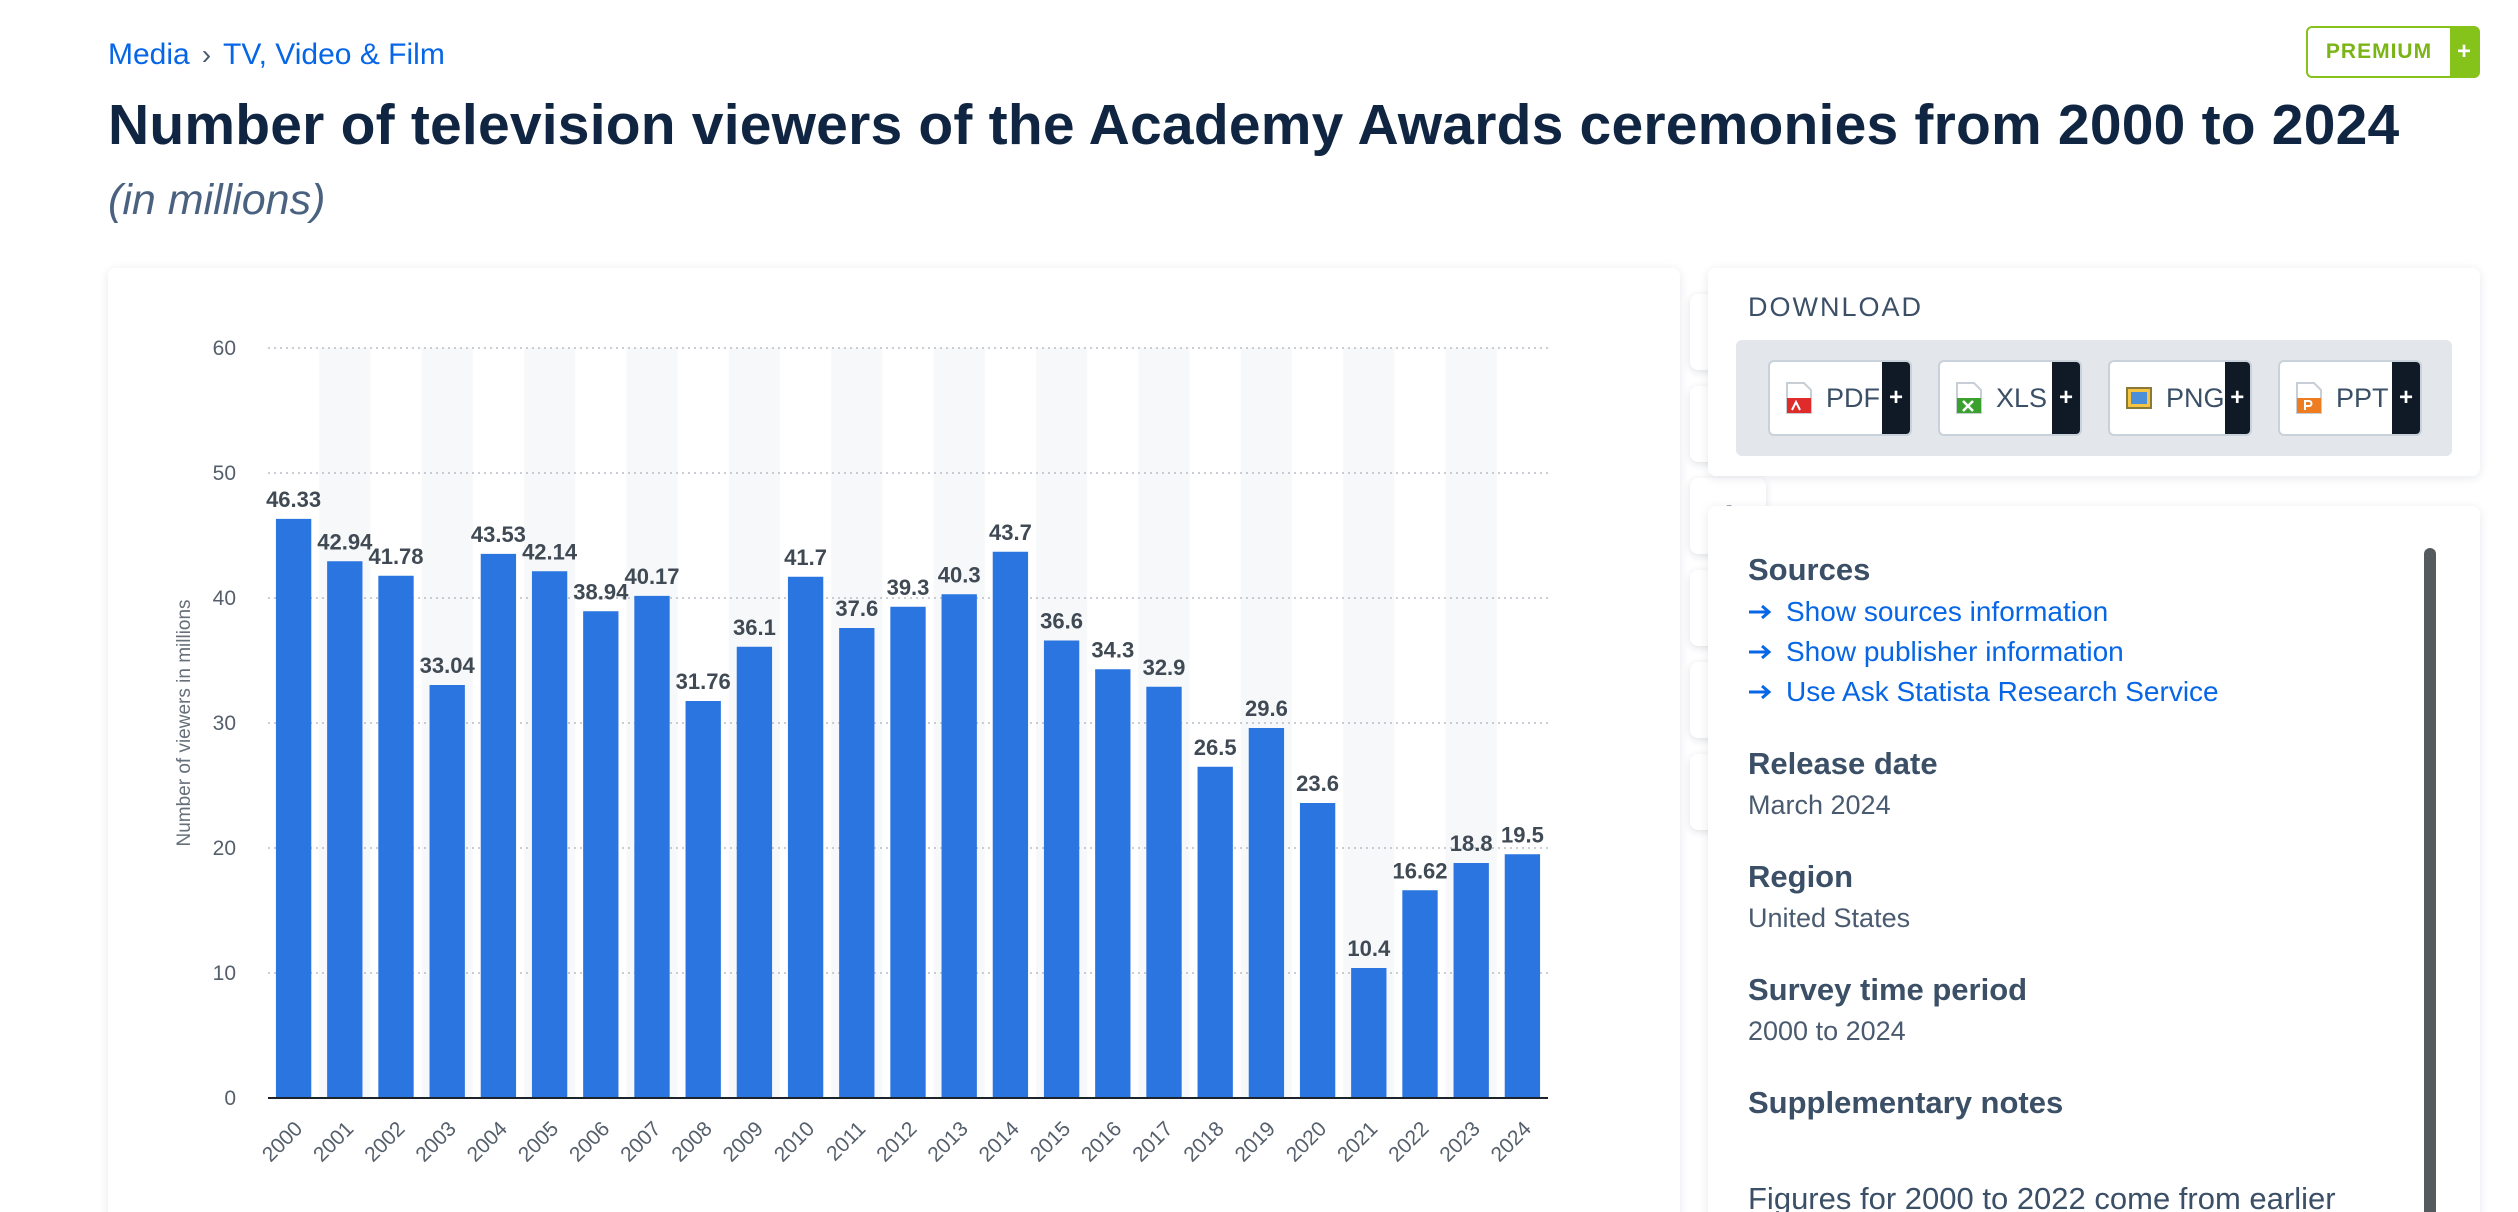  What do you see at coordinates (1152, 1141) in the screenshot?
I see `x-tick-label-2017: 2017` at bounding box center [1152, 1141].